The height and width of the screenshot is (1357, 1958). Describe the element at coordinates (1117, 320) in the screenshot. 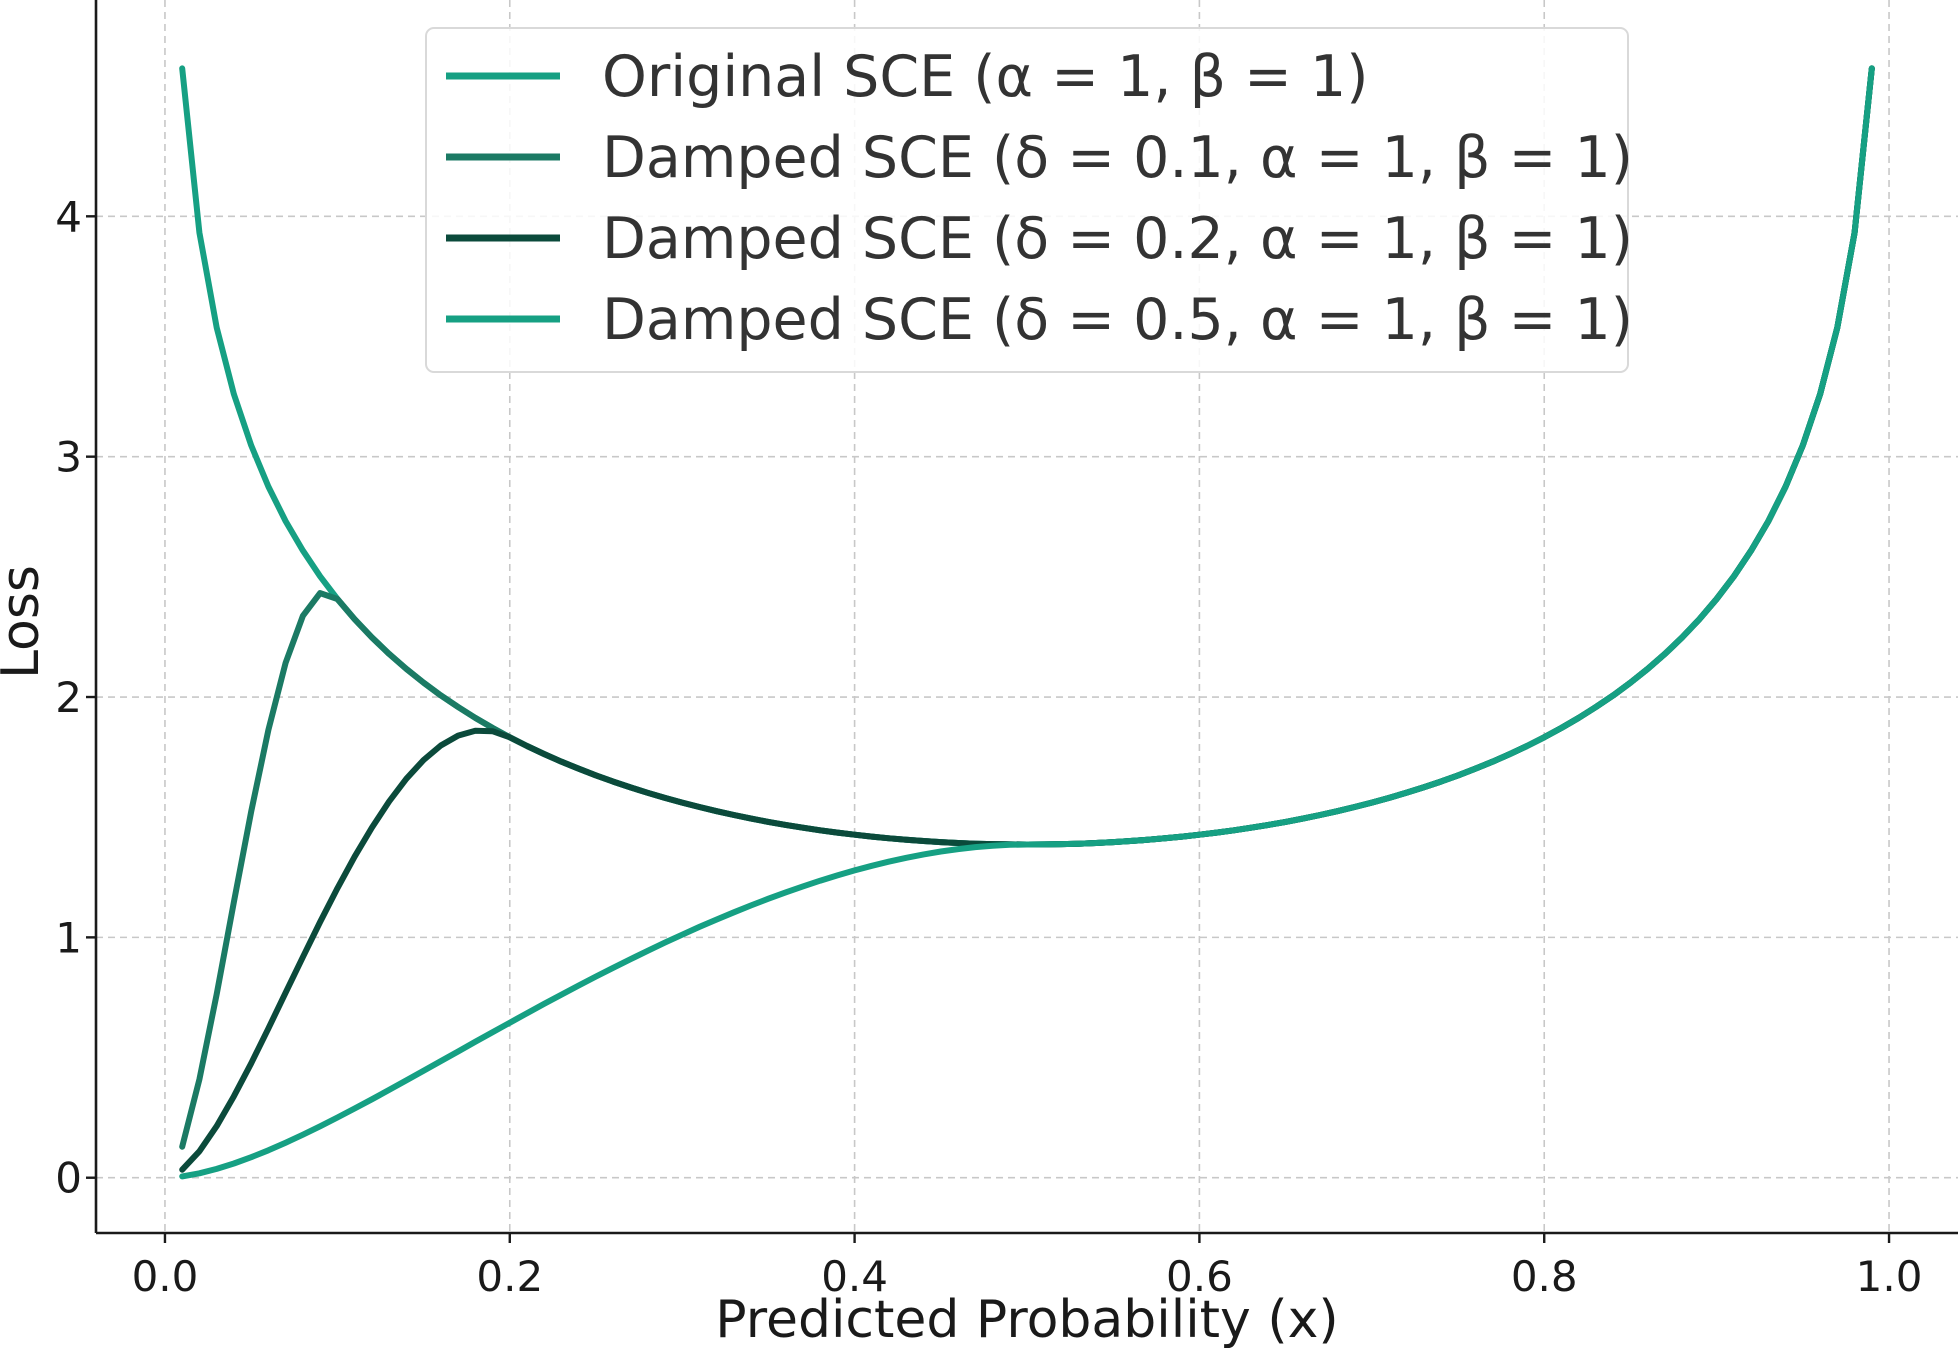

I see `legend-label-4: Damped SCE (δ = 0.5, α = 1, β = 1)` at that location.